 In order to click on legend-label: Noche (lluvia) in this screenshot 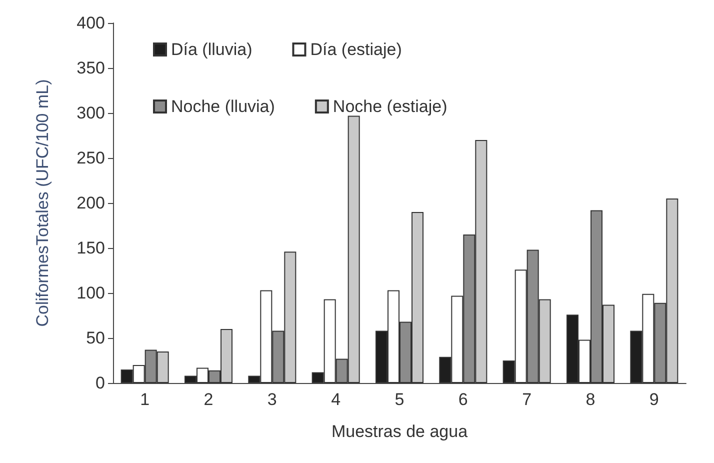, I will do `click(223, 106)`.